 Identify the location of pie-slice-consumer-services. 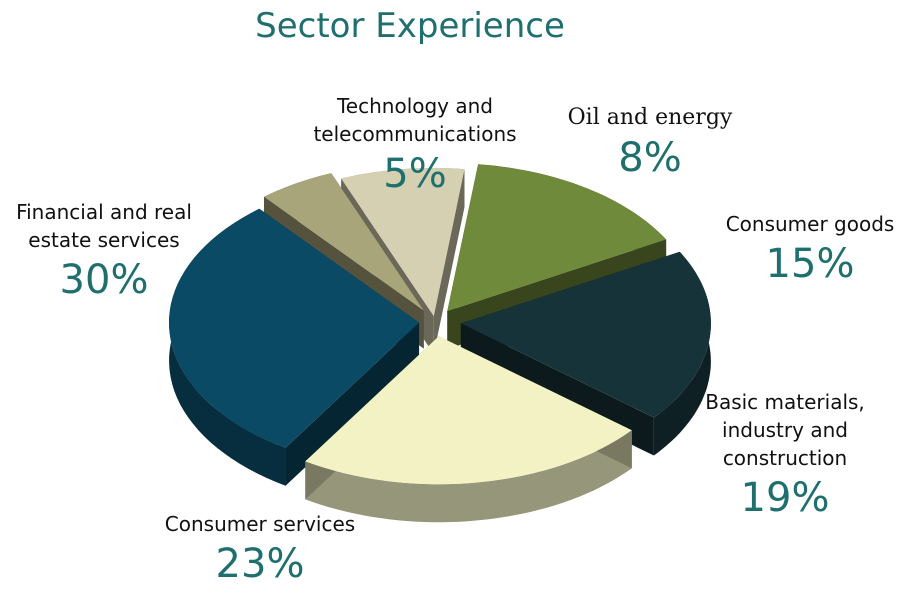
(468, 410).